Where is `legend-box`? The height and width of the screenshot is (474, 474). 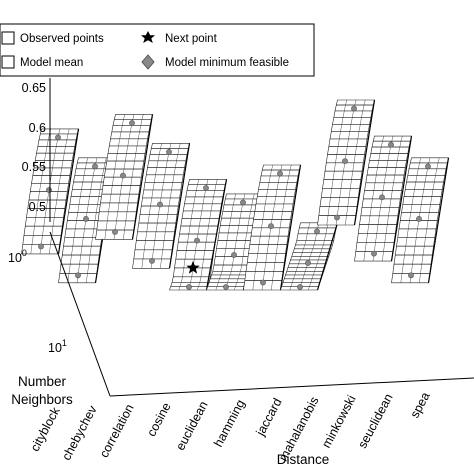 legend-box is located at coordinates (157, 50).